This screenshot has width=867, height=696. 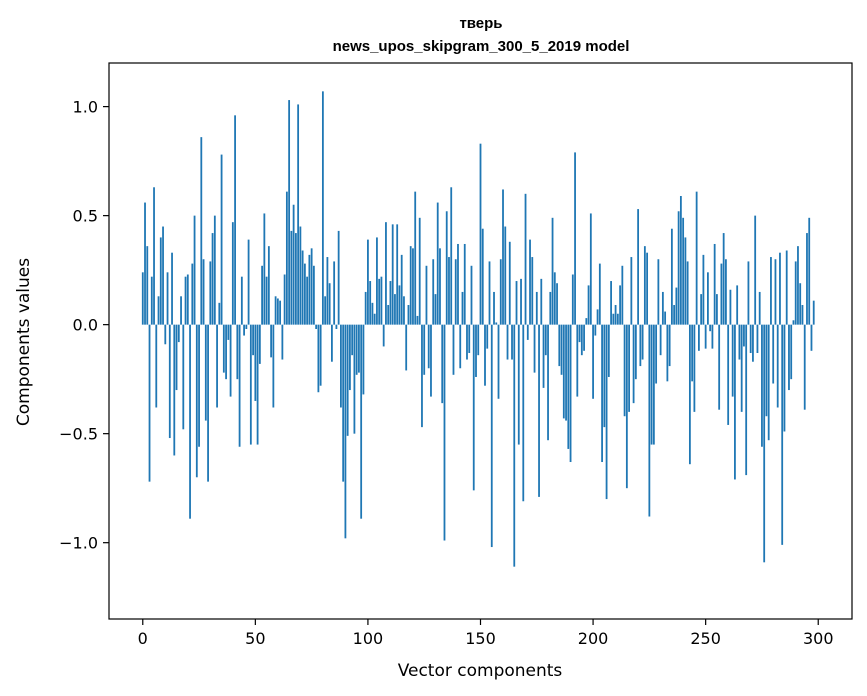 I want to click on y-tick-label: 1.0, so click(x=85, y=107).